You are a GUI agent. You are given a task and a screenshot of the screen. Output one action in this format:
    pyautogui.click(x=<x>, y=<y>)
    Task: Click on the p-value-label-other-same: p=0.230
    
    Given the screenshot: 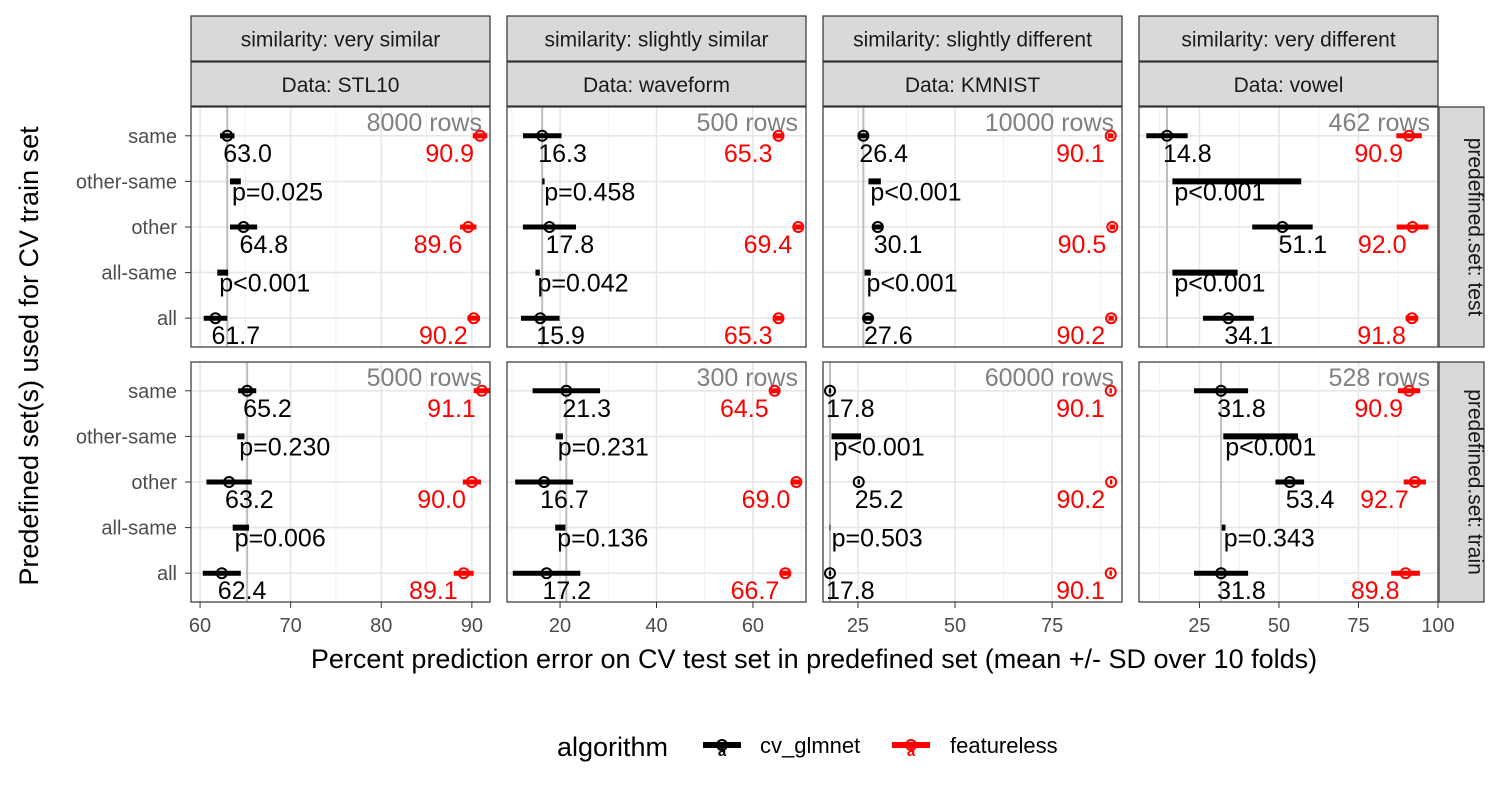 What is the action you would take?
    pyautogui.click(x=284, y=447)
    